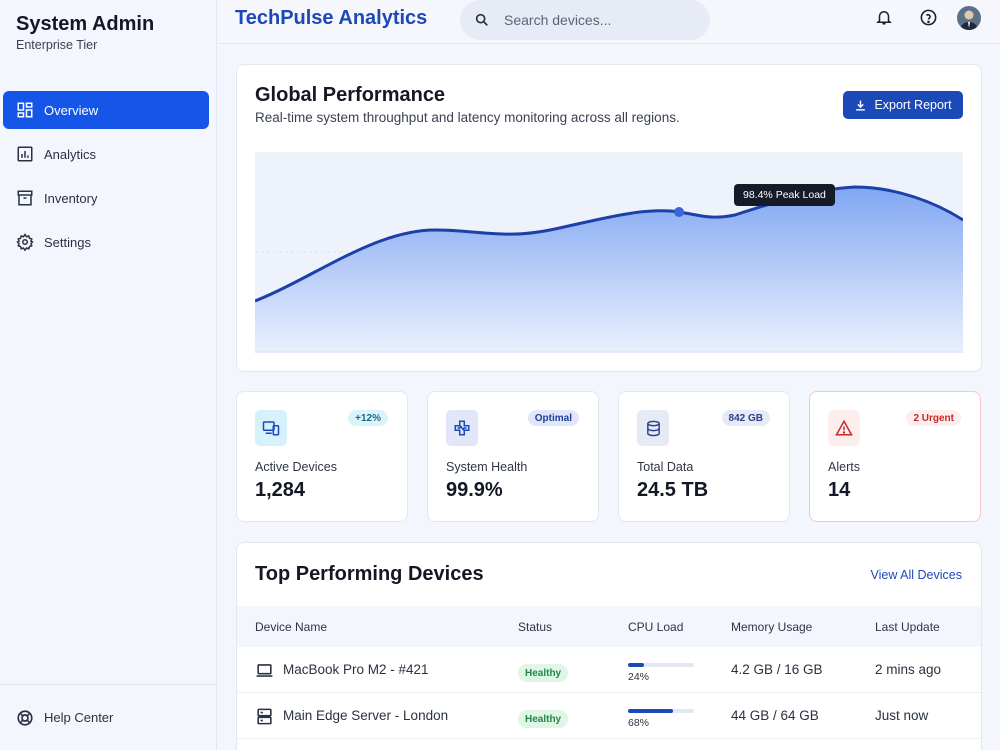 Image resolution: width=1000 pixels, height=750 pixels. Describe the element at coordinates (609, 244) in the screenshot. I see `chart-line` at that location.